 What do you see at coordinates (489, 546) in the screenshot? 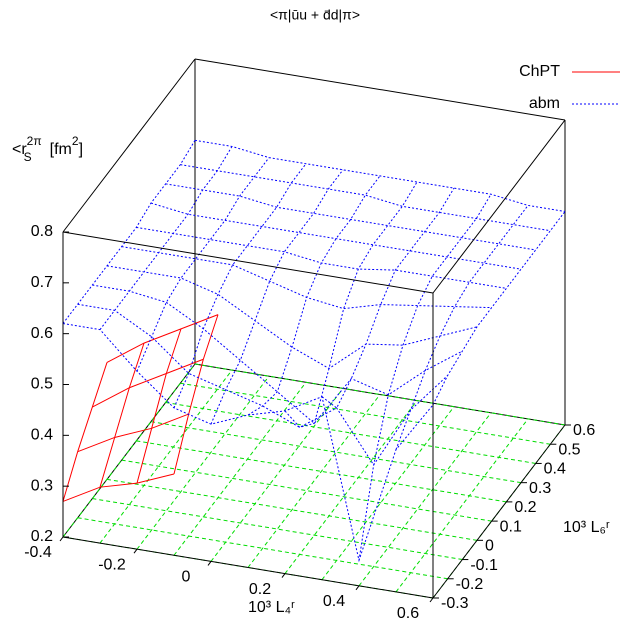
I see `y-tick-label: 0` at bounding box center [489, 546].